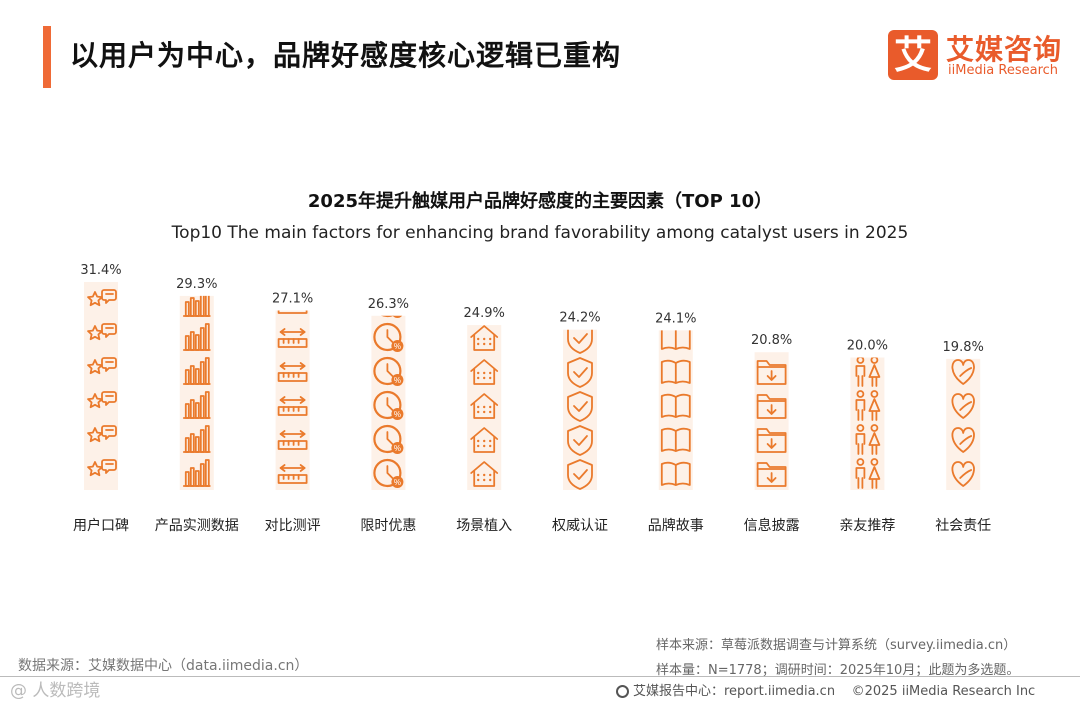 This screenshot has width=1080, height=702. Describe the element at coordinates (1004, 49) in the screenshot. I see `logo-cn-text: 艾媒咨询` at that location.